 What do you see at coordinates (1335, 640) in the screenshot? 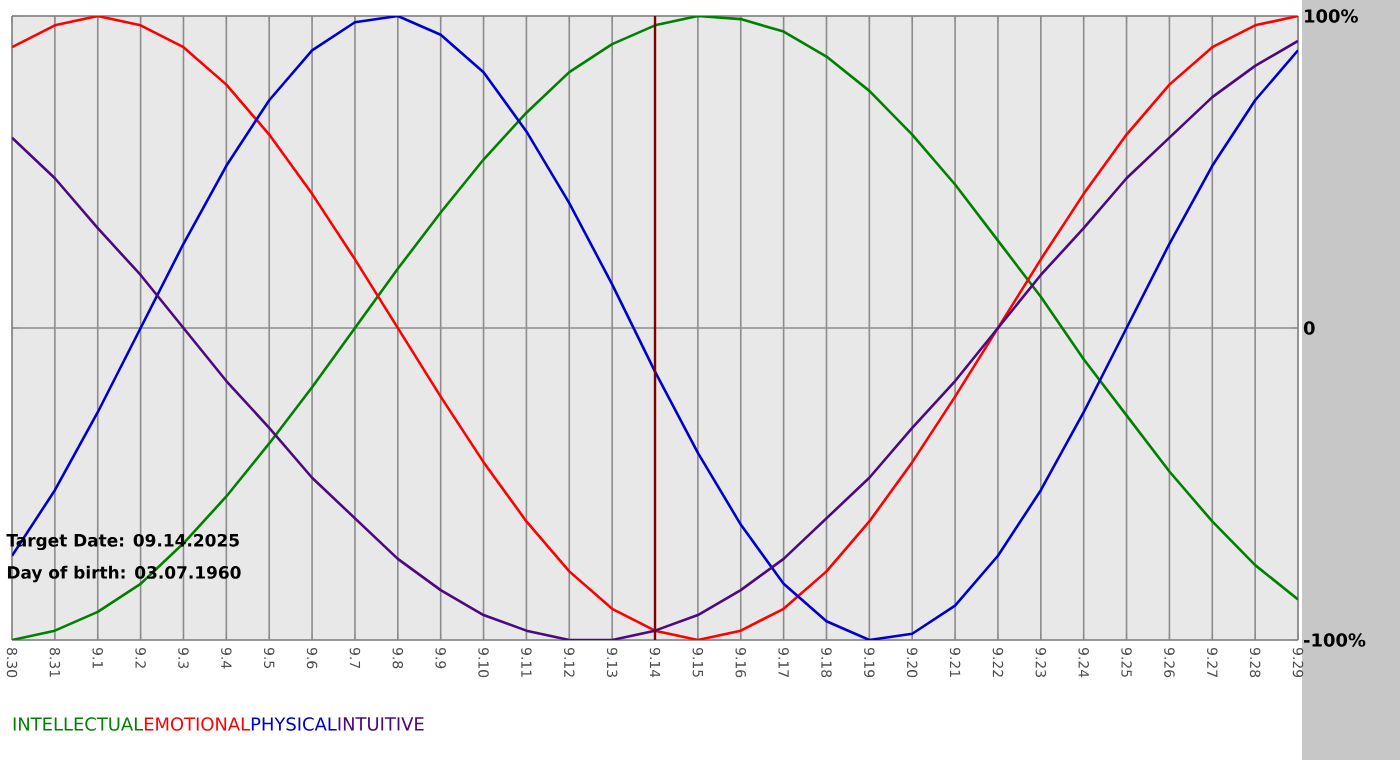
I see `y-tick-label: -100%` at bounding box center [1335, 640].